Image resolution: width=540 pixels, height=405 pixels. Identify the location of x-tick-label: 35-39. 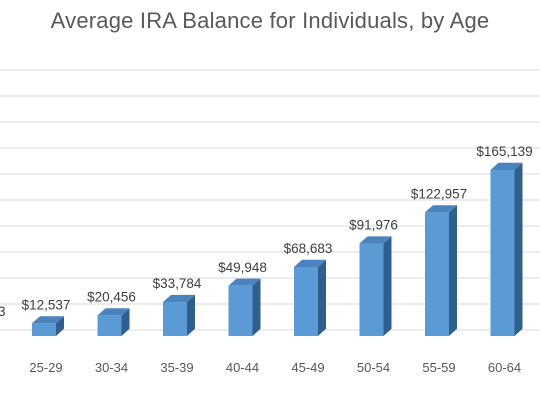
(176, 367).